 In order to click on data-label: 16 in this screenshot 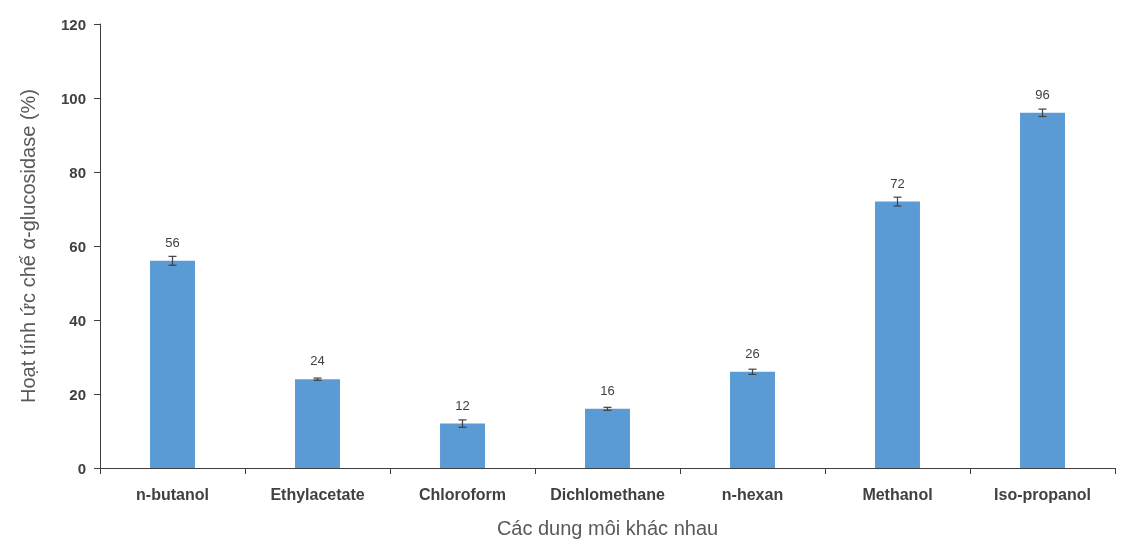, I will do `click(607, 390)`.